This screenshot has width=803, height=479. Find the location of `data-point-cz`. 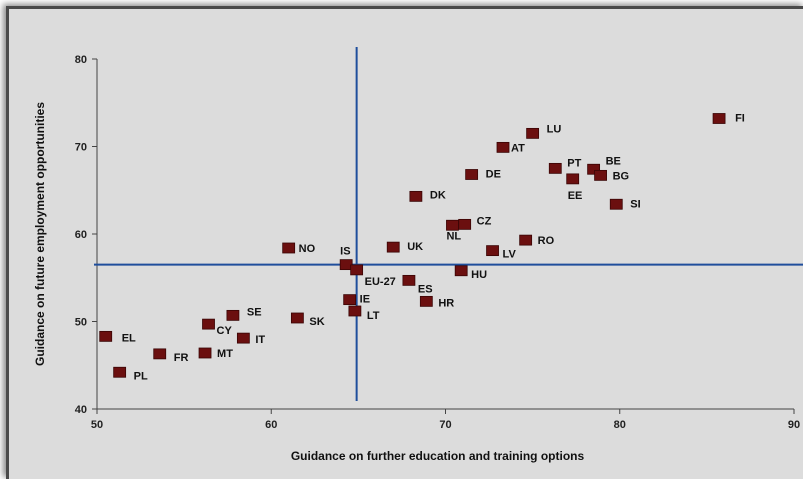

data-point-cz is located at coordinates (465, 224).